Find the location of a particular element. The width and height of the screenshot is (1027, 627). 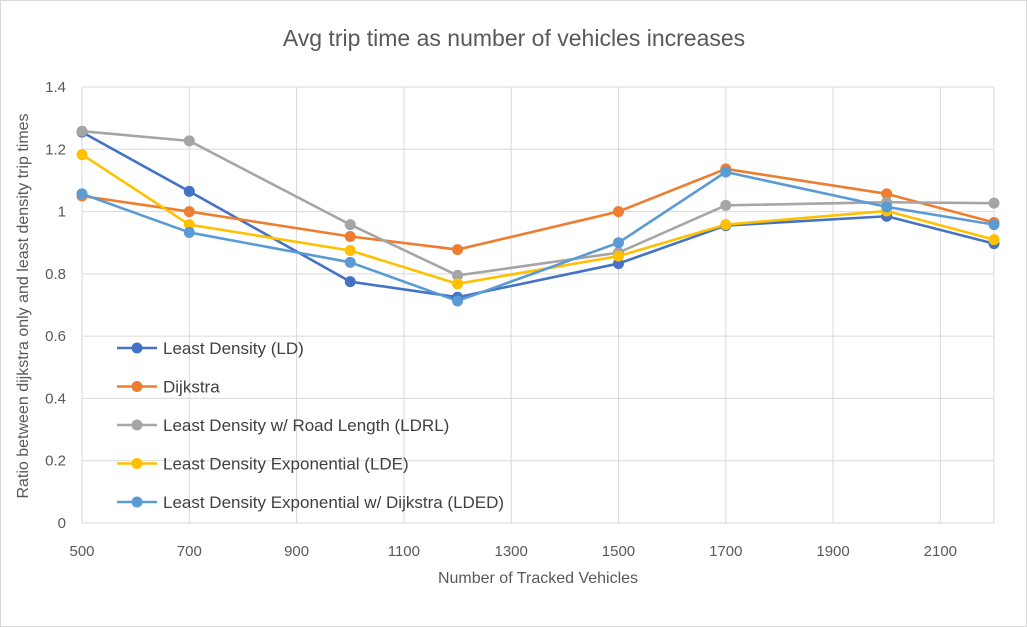

legend-entry: Least Density Exponential (LDE) is located at coordinates (263, 464).